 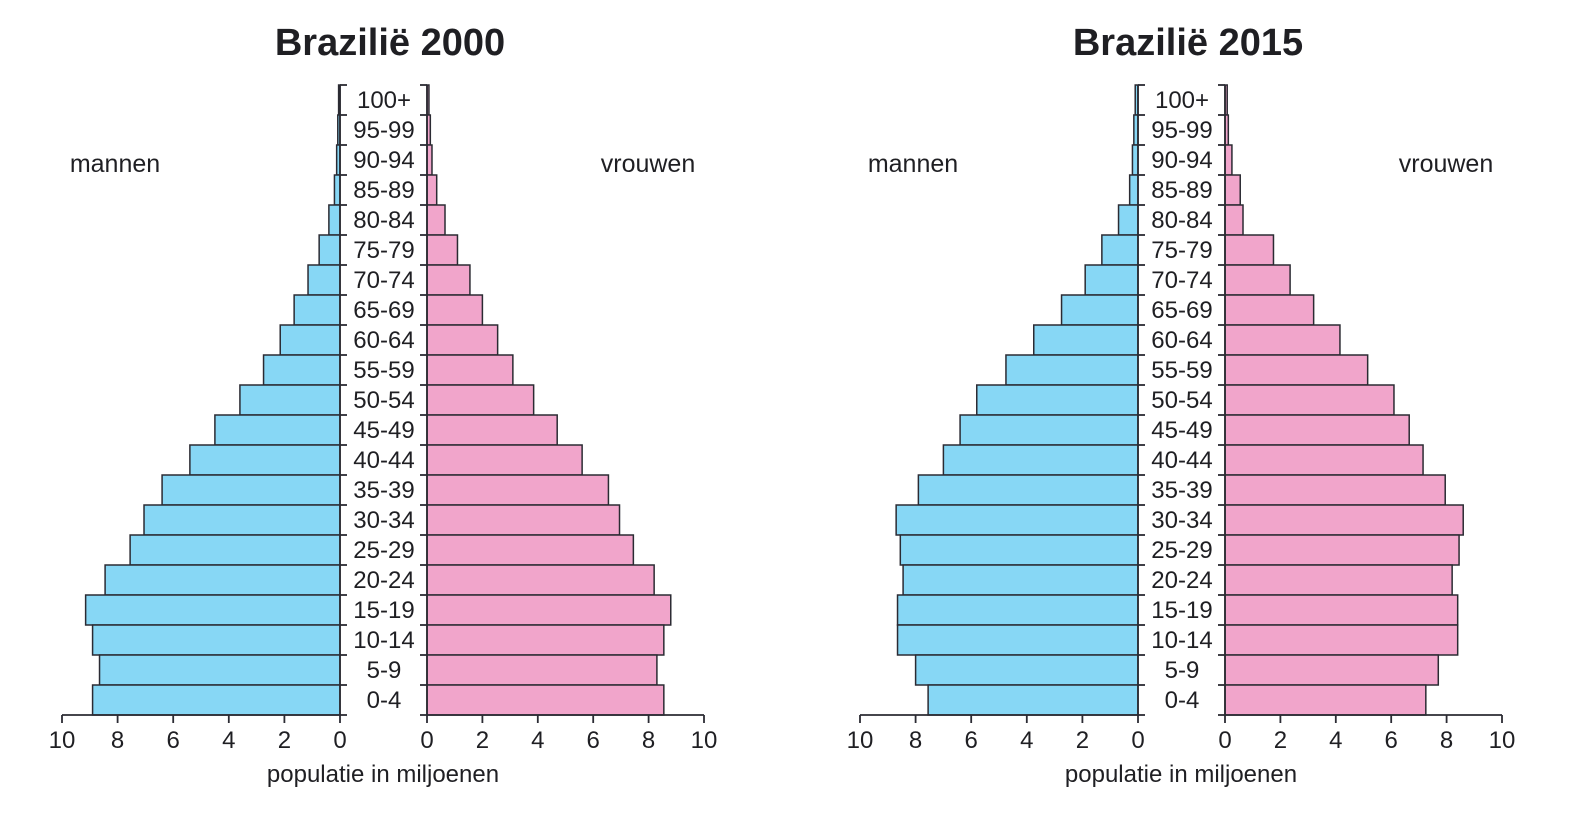 I want to click on panel-2-x-axis-title: populatie in miljoenen, so click(x=1181, y=774).